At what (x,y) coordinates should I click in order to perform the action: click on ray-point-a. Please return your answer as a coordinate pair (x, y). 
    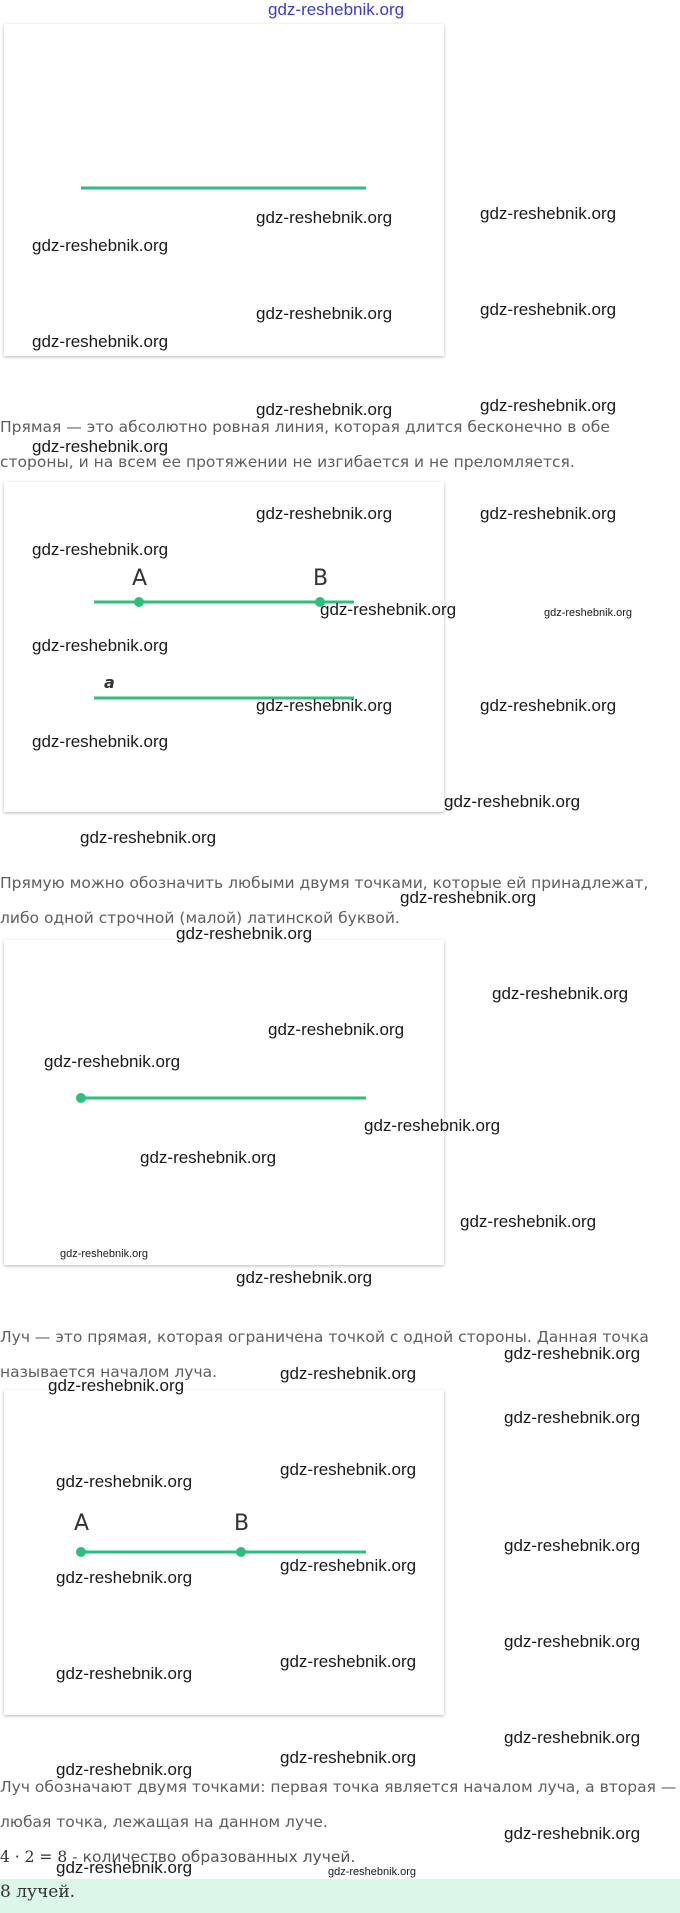
    Looking at the image, I should click on (81, 1552).